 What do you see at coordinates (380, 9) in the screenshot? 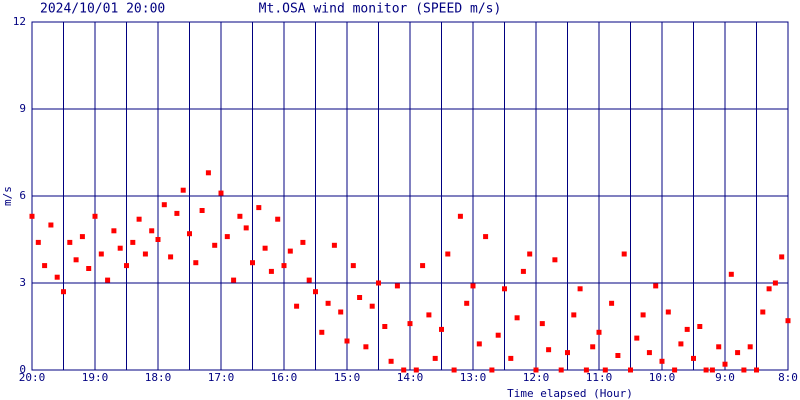
I see `chart-title: Mt.OSA wind monitor (SPEED m/s)` at bounding box center [380, 9].